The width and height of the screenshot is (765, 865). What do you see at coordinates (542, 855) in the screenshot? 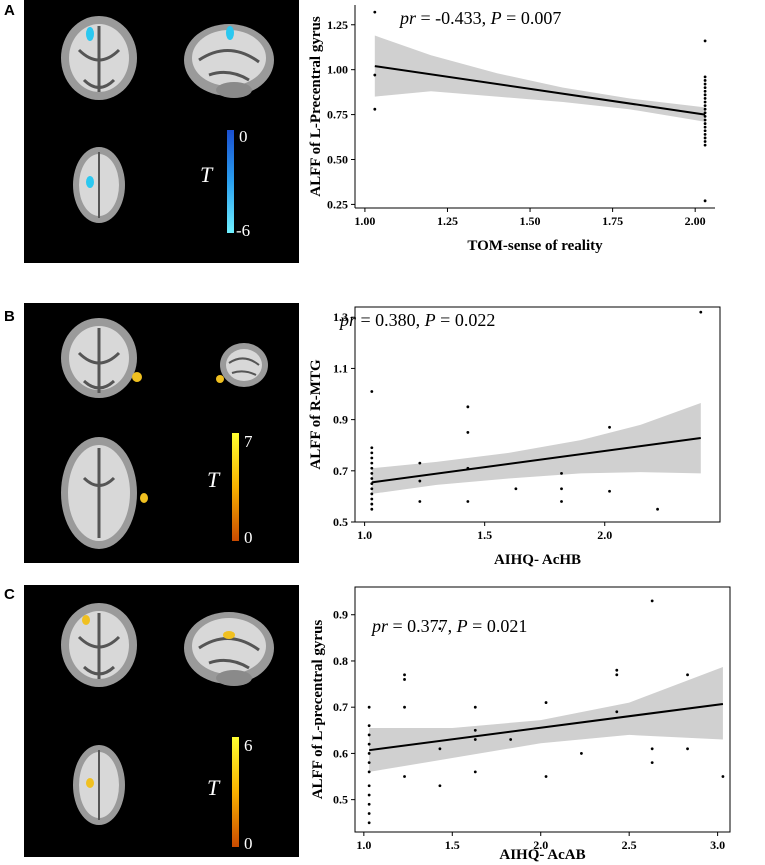
I see `x-axis-label: AIHQ- AcAB` at bounding box center [542, 855].